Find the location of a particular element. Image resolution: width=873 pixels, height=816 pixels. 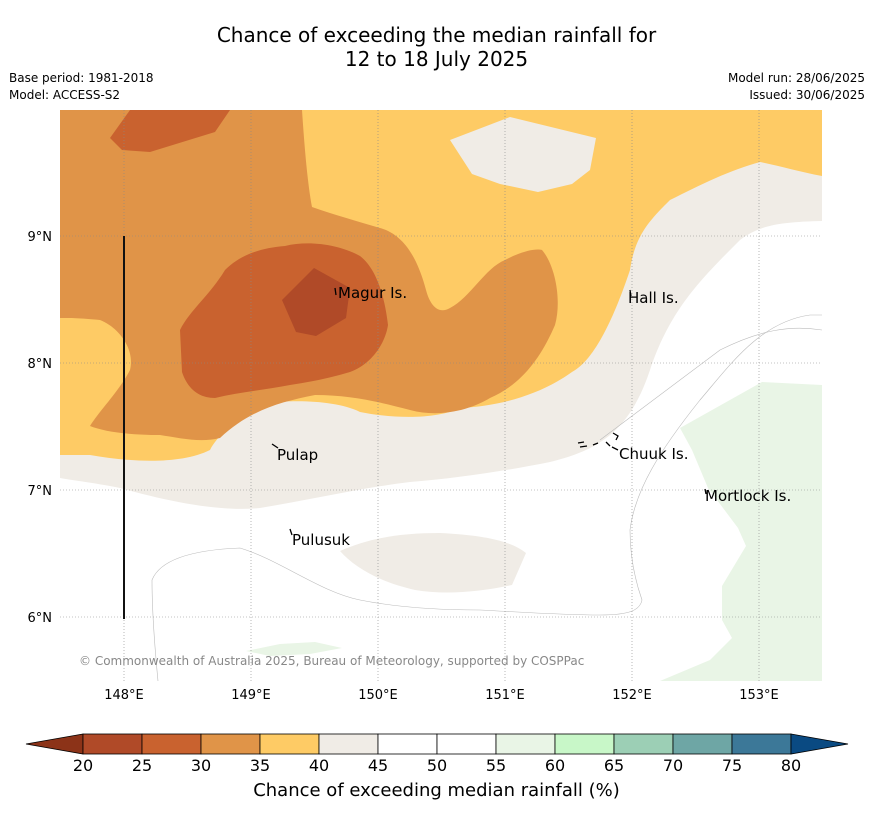

place-label-pulusuk: Pulusuk is located at coordinates (321, 540).